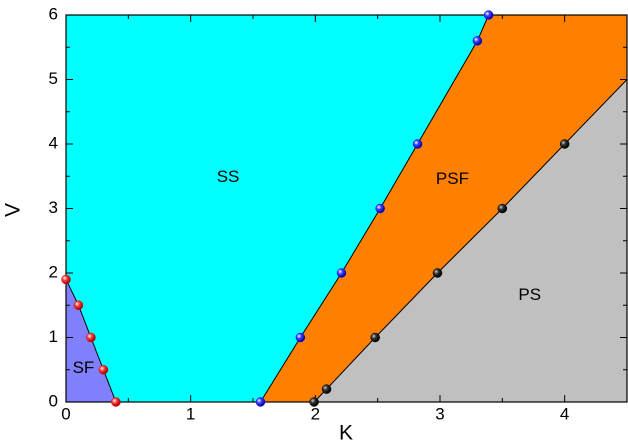  What do you see at coordinates (53, 336) in the screenshot?
I see `y-tick-label: 1` at bounding box center [53, 336].